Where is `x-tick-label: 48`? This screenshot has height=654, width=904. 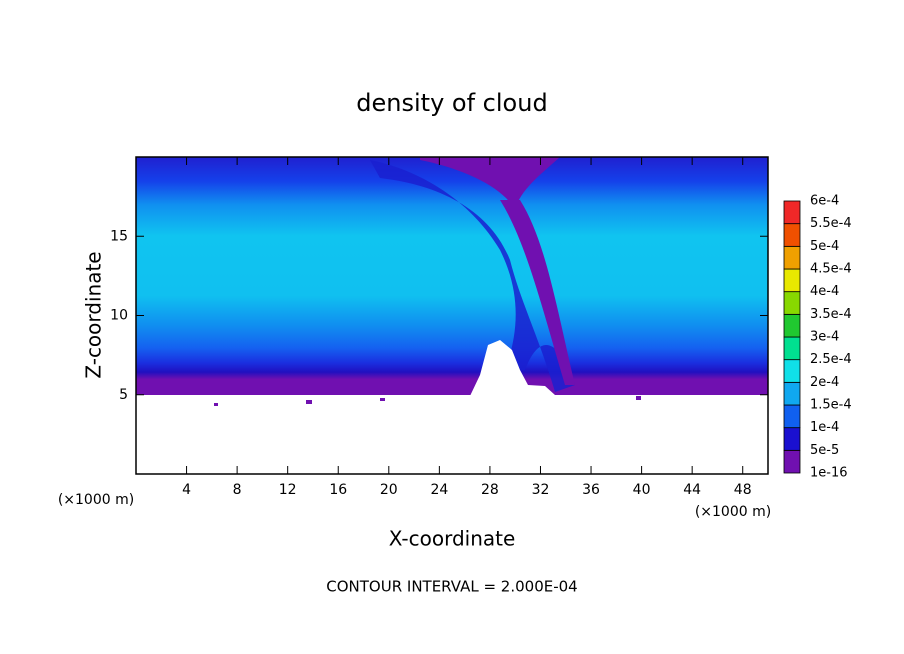
x-tick-label: 48 is located at coordinates (743, 490).